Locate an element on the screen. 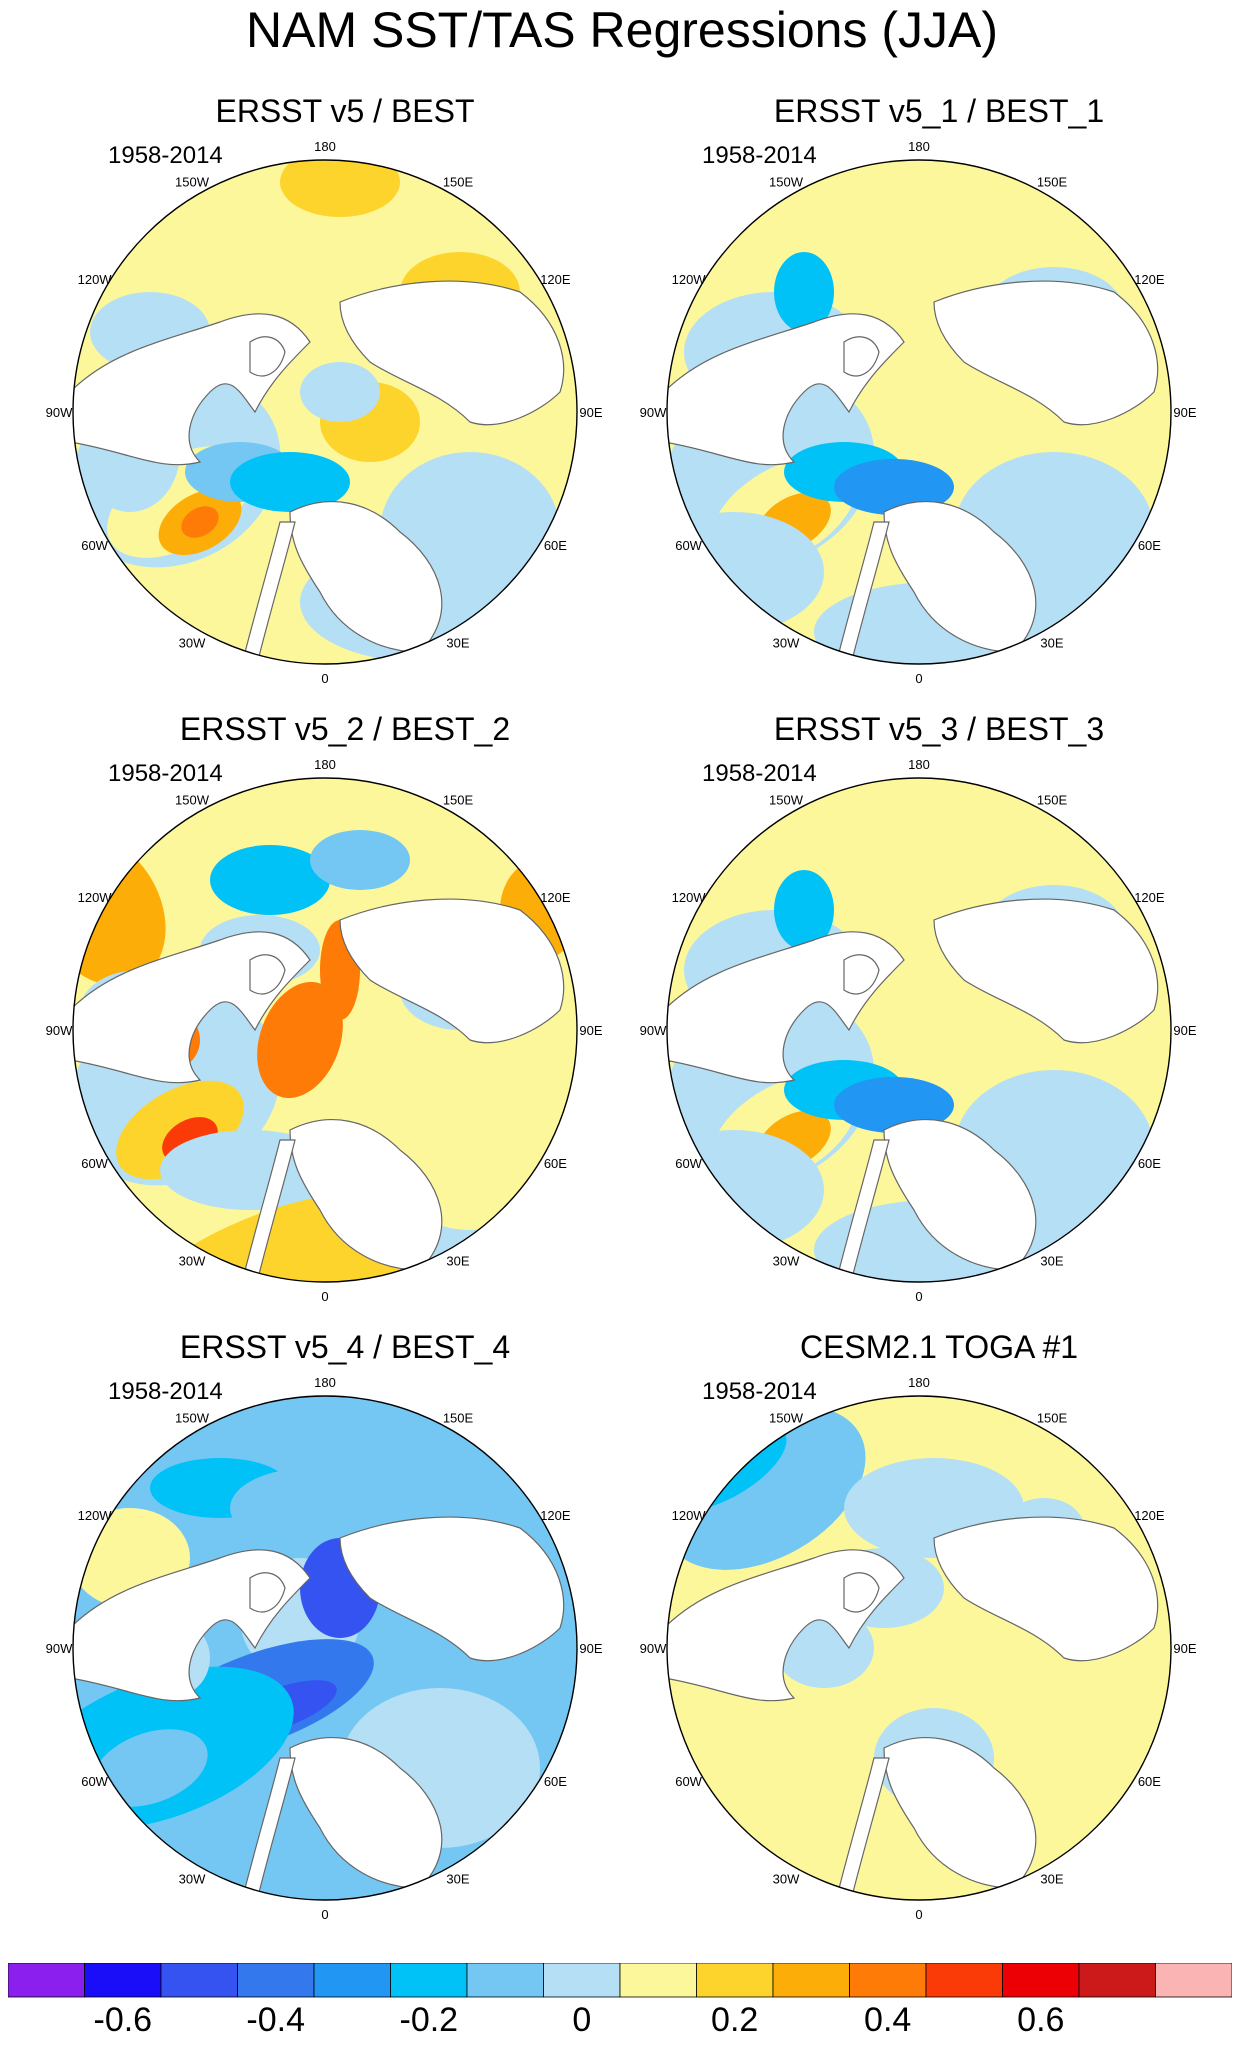  panel-title: ERSST v5 / BEST is located at coordinates (345, 111).